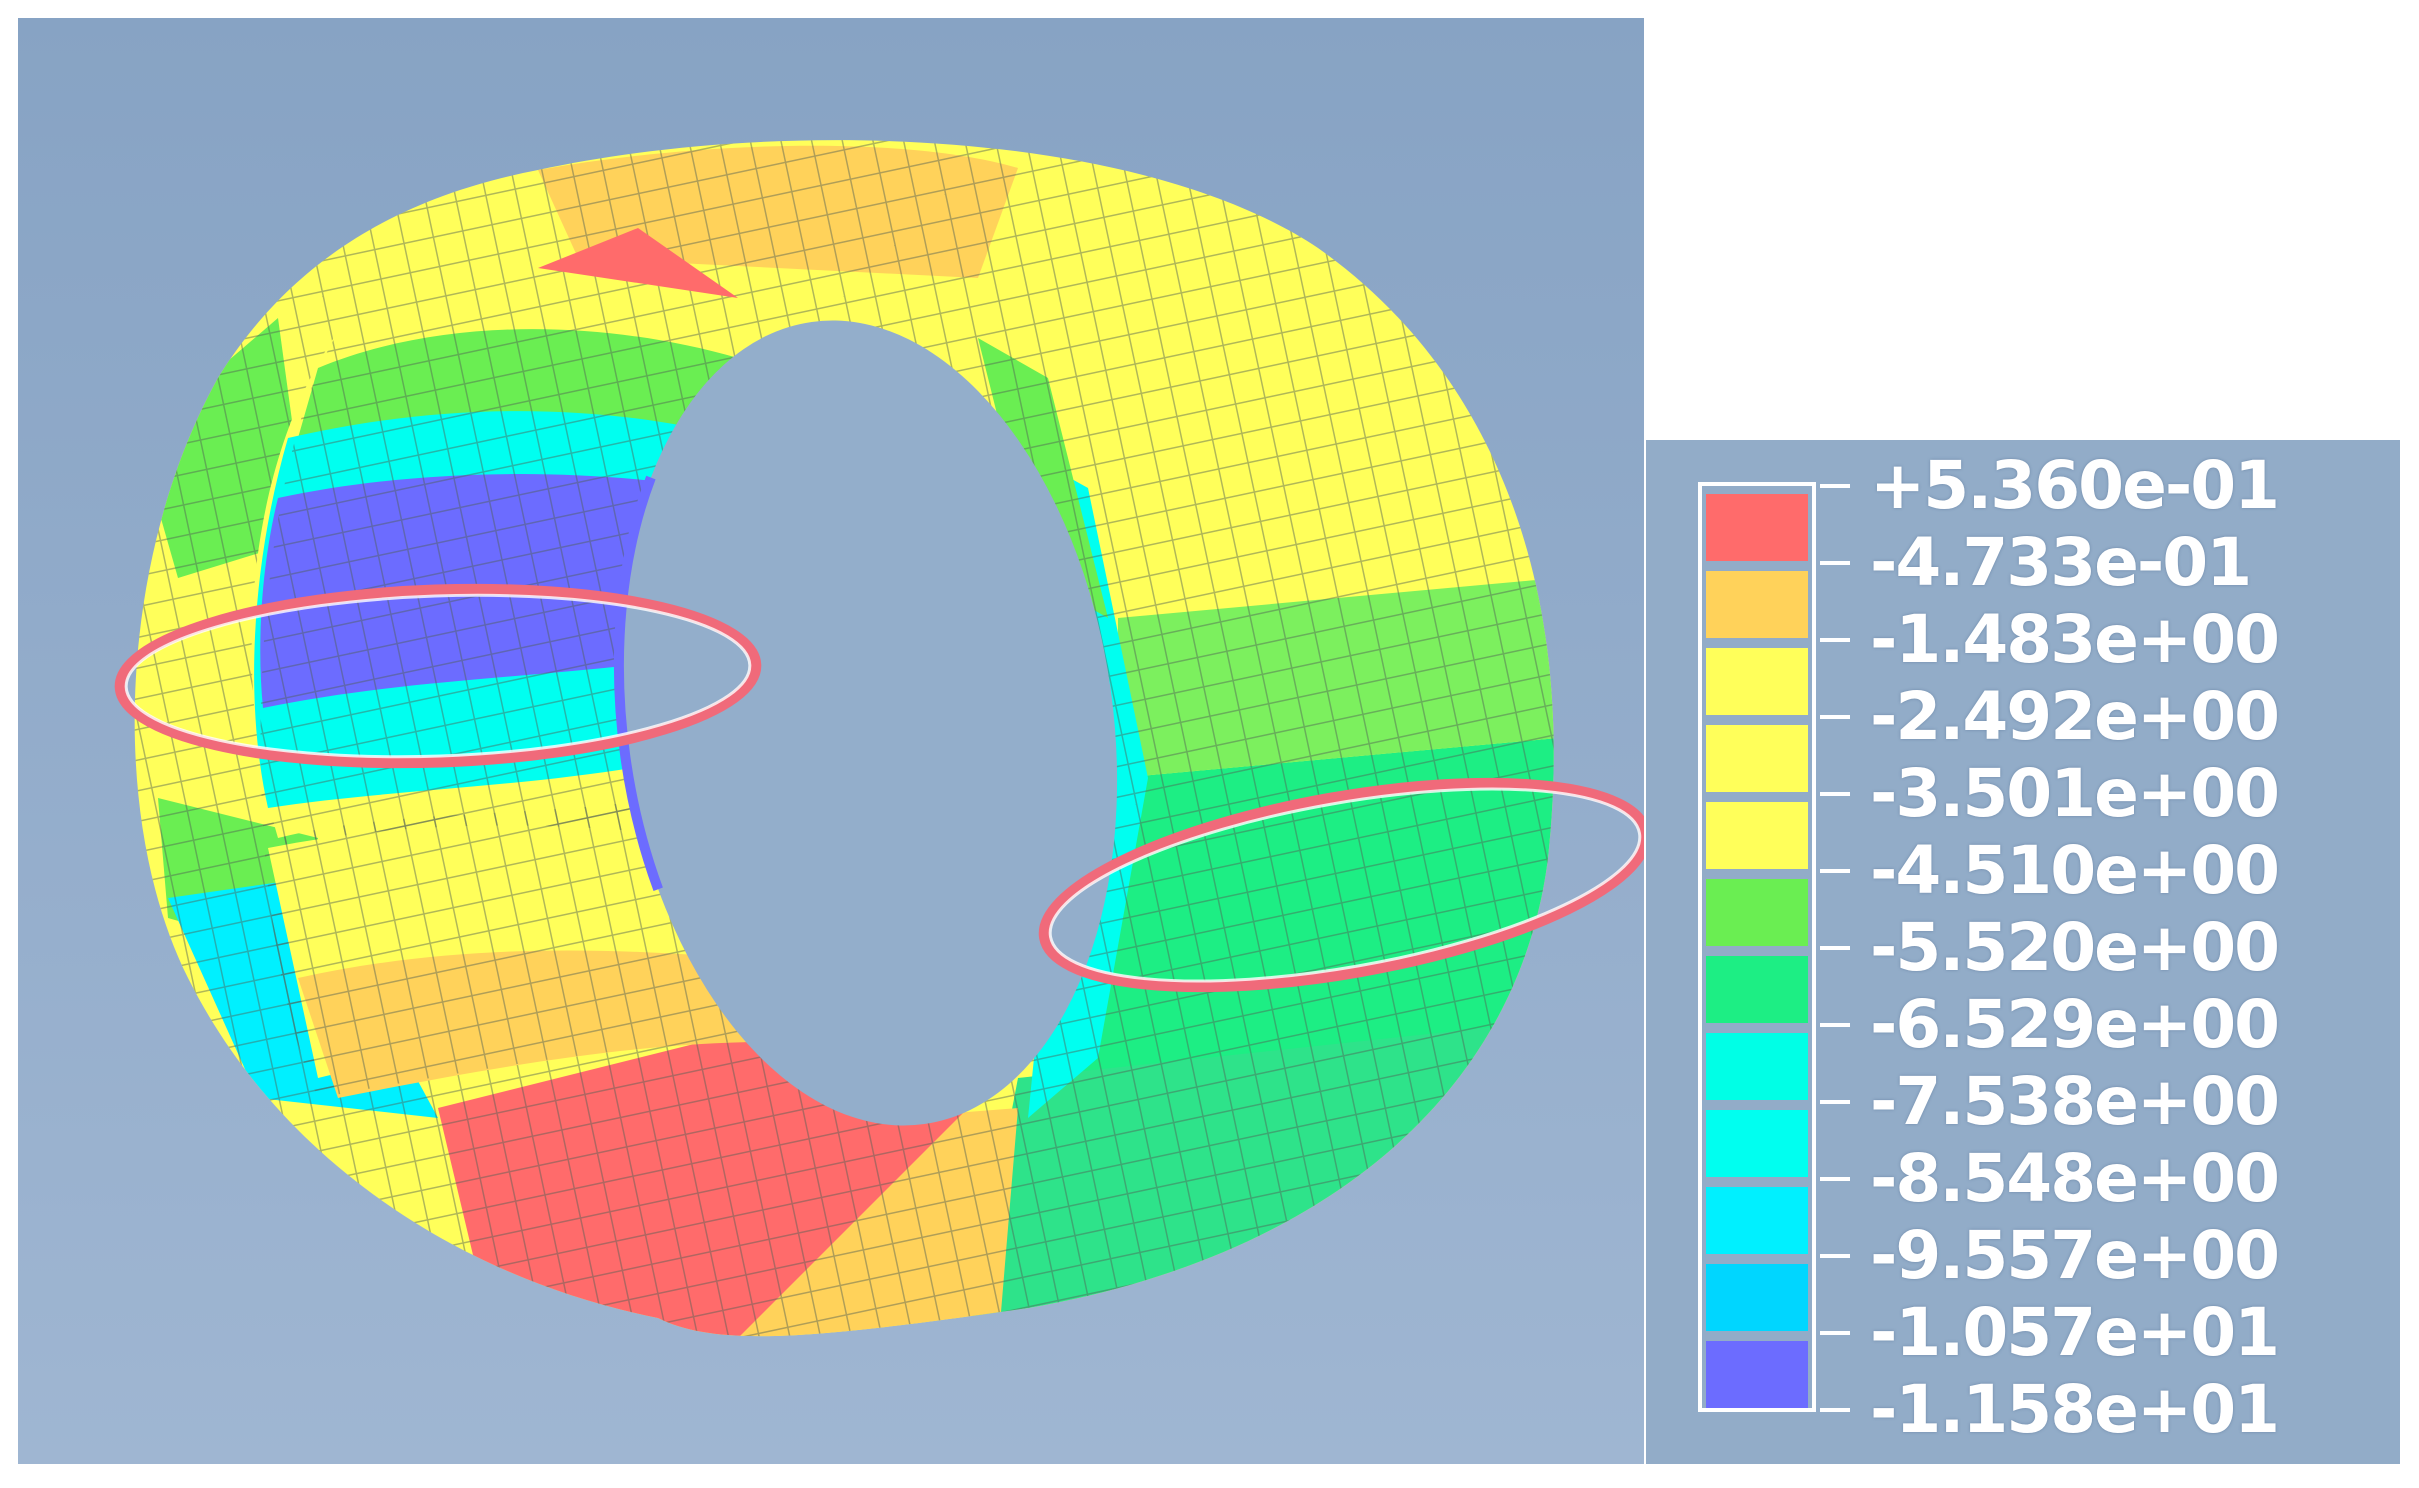 This screenshot has width=2419, height=1488. I want to click on legend-tick-label: -9.557e+00, so click(2075, 1255).